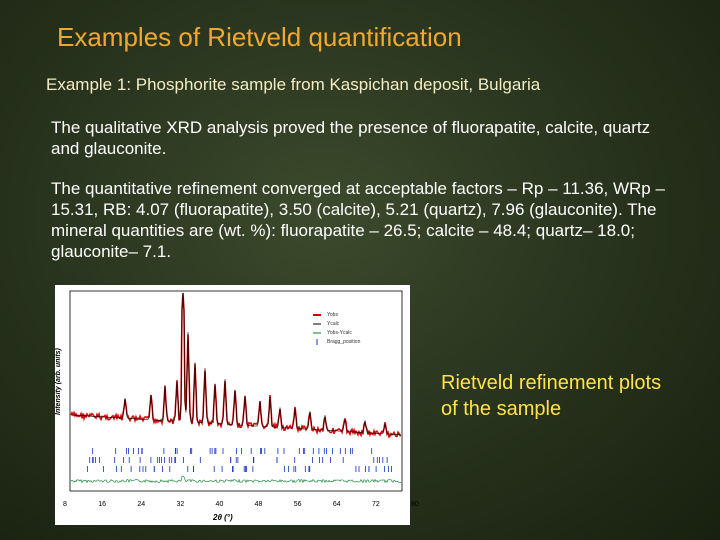 Image resolution: width=720 pixels, height=540 pixels. Describe the element at coordinates (223, 517) in the screenshot. I see `x-axis-label: 2θ (°)` at that location.